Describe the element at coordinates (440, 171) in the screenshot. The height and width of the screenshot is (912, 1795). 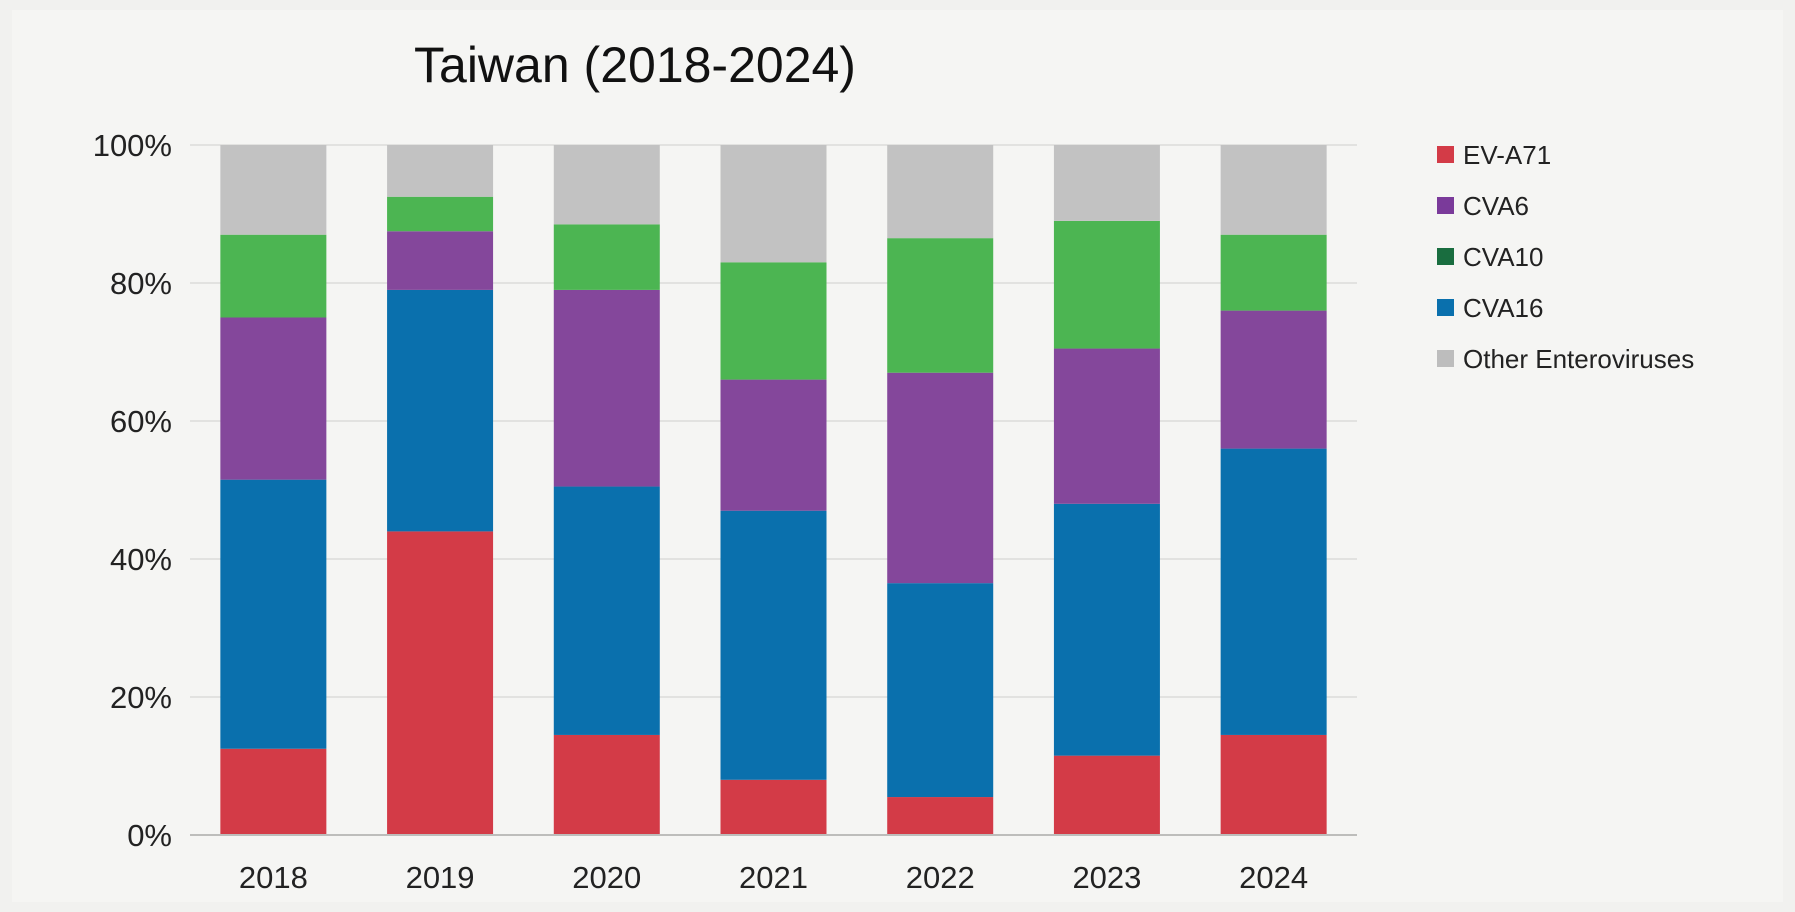
I see `bar-other-enteroviruses-2019` at that location.